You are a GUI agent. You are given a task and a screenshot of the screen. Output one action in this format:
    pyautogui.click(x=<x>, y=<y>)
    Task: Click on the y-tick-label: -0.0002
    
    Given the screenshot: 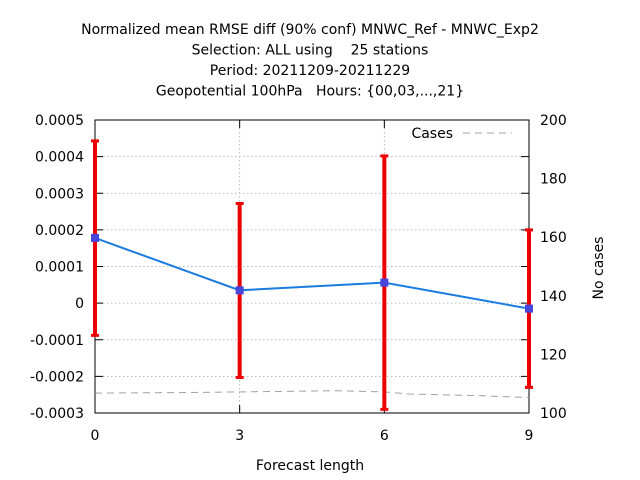 What is the action you would take?
    pyautogui.click(x=57, y=377)
    